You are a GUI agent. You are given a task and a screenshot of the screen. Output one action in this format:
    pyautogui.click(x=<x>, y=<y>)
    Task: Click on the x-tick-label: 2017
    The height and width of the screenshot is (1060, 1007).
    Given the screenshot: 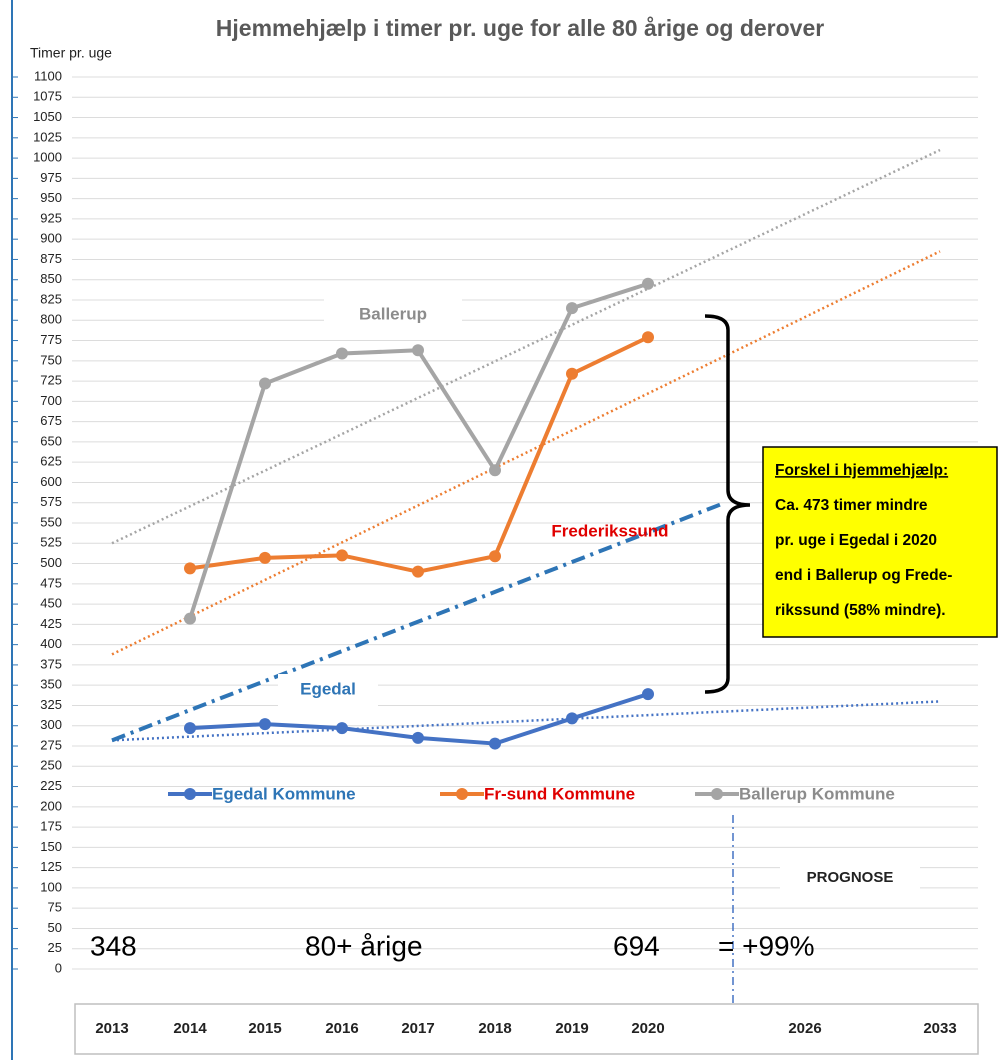 What is the action you would take?
    pyautogui.click(x=417, y=1028)
    